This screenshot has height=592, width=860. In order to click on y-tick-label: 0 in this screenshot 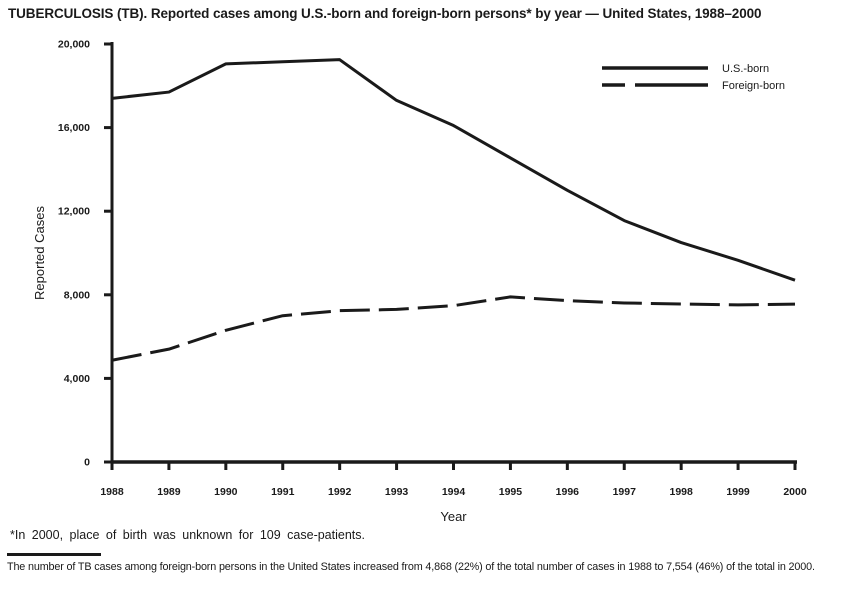, I will do `click(87, 463)`.